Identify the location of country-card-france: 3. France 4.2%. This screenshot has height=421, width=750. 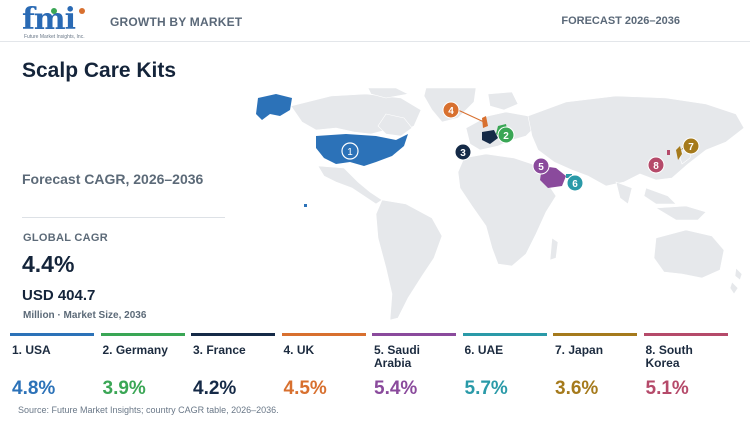
(233, 368).